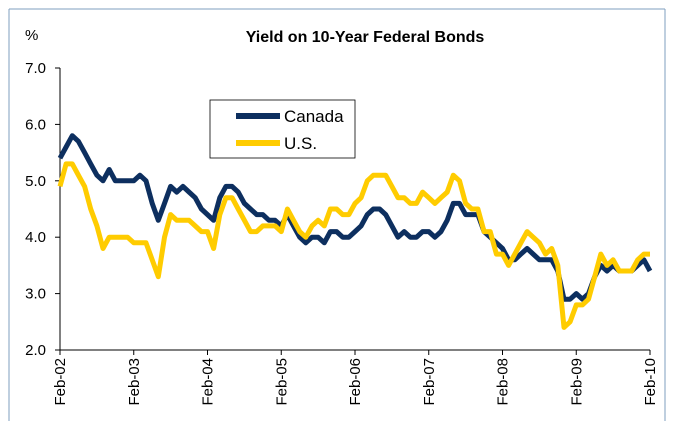  Describe the element at coordinates (35, 181) in the screenshot. I see `y-tick-label: 5.0` at that location.